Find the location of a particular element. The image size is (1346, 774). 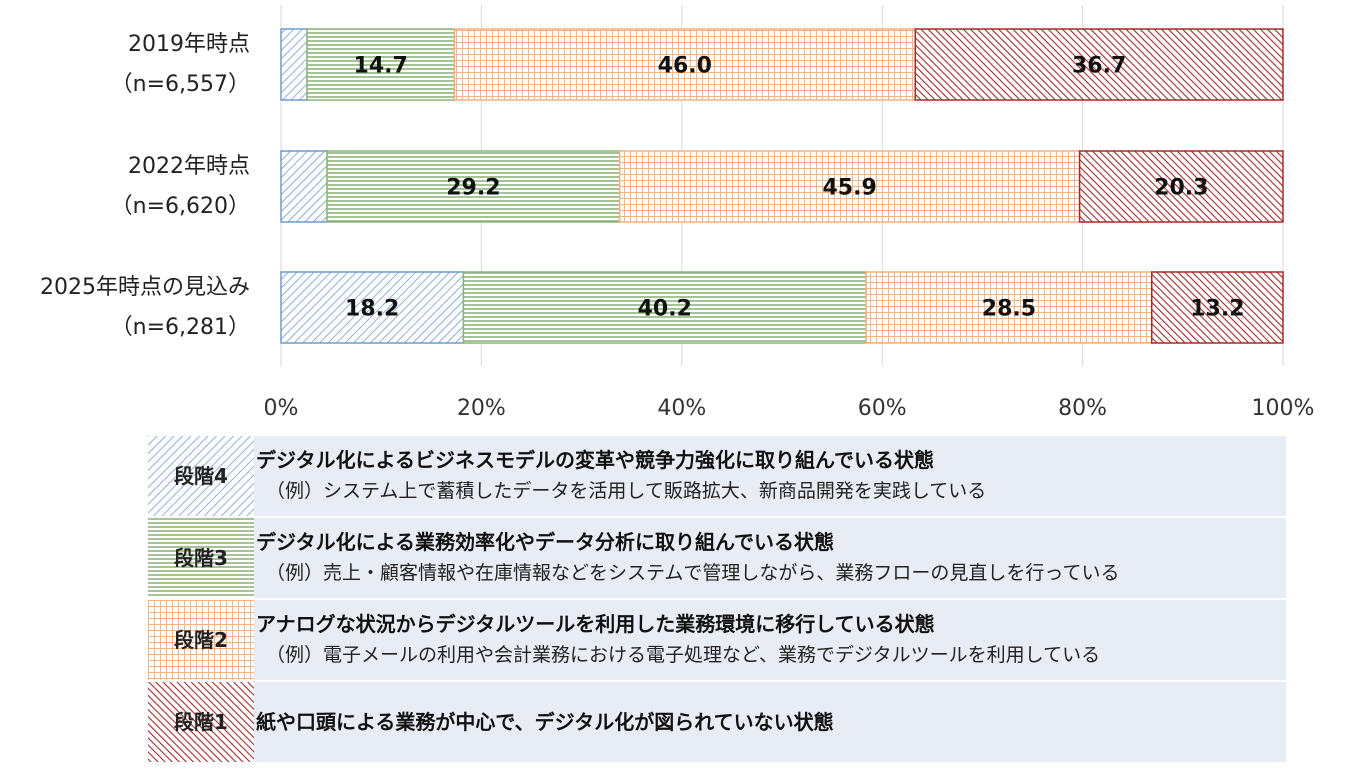

x-tick-label: 60% is located at coordinates (882, 408).